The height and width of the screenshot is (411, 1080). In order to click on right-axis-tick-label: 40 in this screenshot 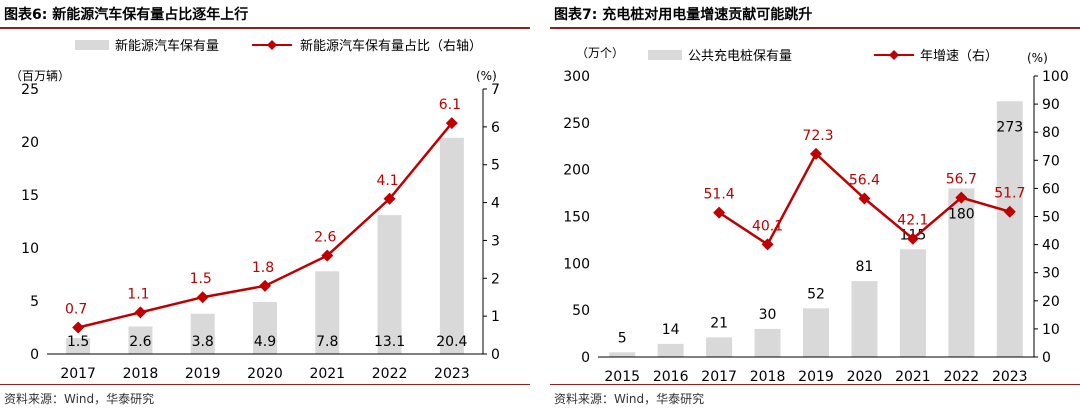, I will do `click(1051, 246)`.